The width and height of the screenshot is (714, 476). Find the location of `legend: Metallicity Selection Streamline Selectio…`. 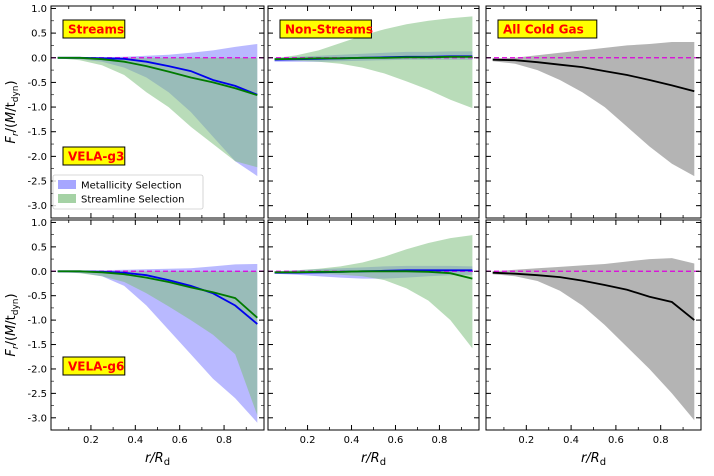

legend: Metallicity Selection Streamline Selectio… is located at coordinates (128, 192).